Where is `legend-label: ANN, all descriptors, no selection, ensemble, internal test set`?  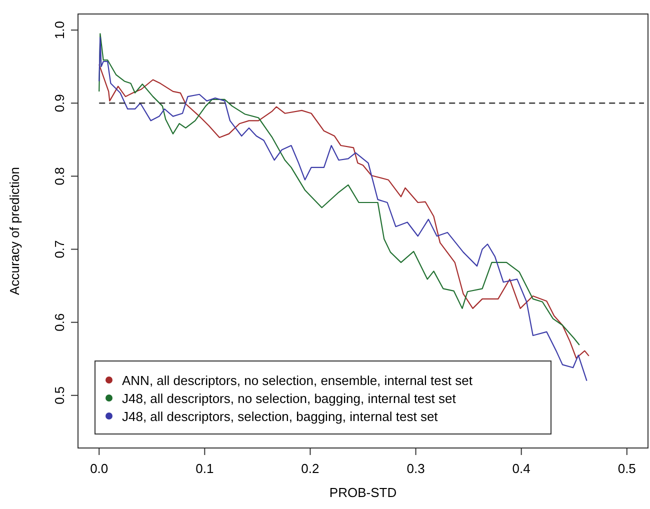 legend-label: ANN, all descriptors, no selection, ensemble, internal test set is located at coordinates (297, 380).